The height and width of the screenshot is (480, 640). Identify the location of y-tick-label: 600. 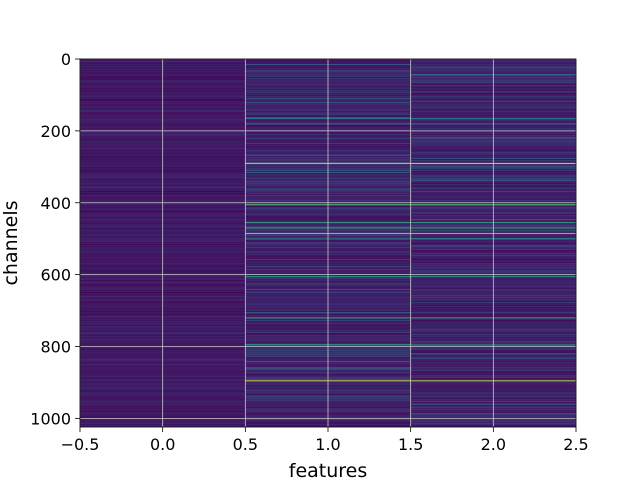
(55, 275).